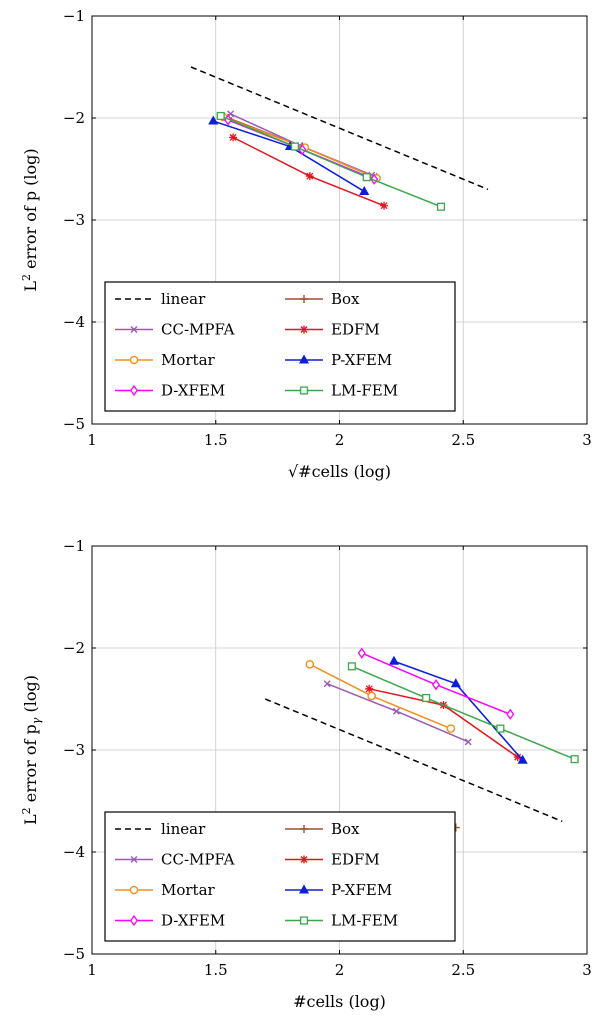  What do you see at coordinates (30, 219) in the screenshot?
I see `y-axis-label: L2 error of p (log)` at bounding box center [30, 219].